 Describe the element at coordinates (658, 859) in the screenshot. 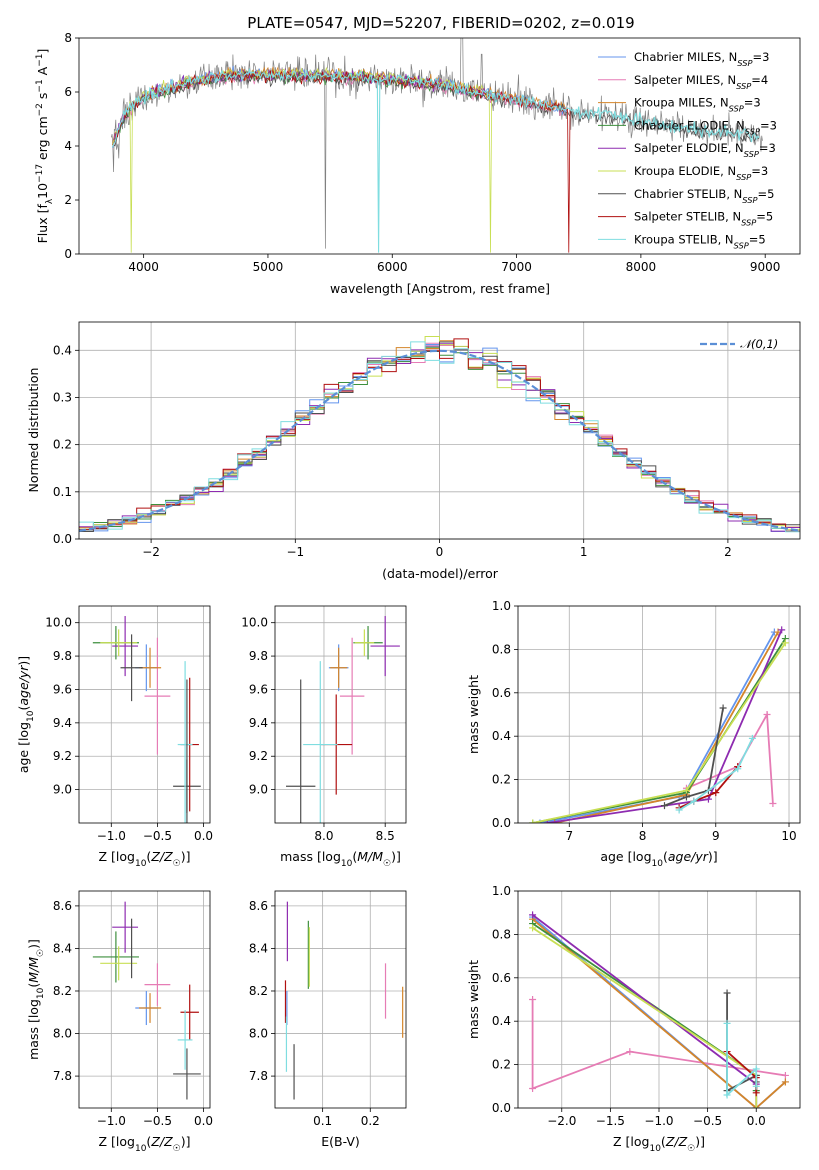

I see `x-axis-label: age [log10(age/yr)]` at that location.